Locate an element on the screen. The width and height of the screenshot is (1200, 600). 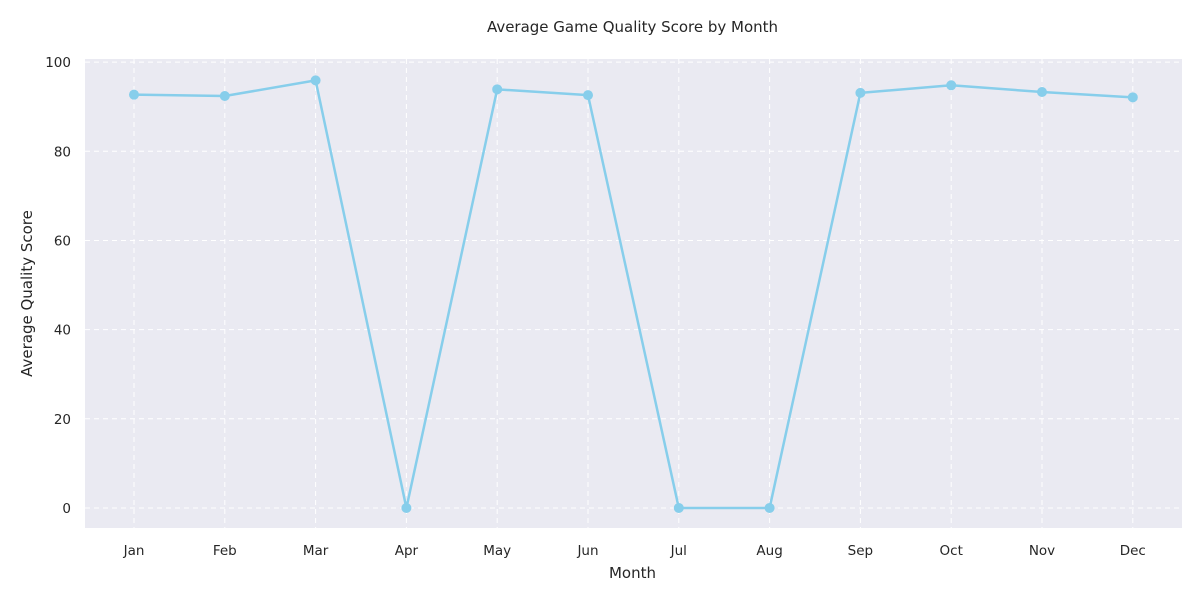
x-tick-label: Oct is located at coordinates (951, 551).